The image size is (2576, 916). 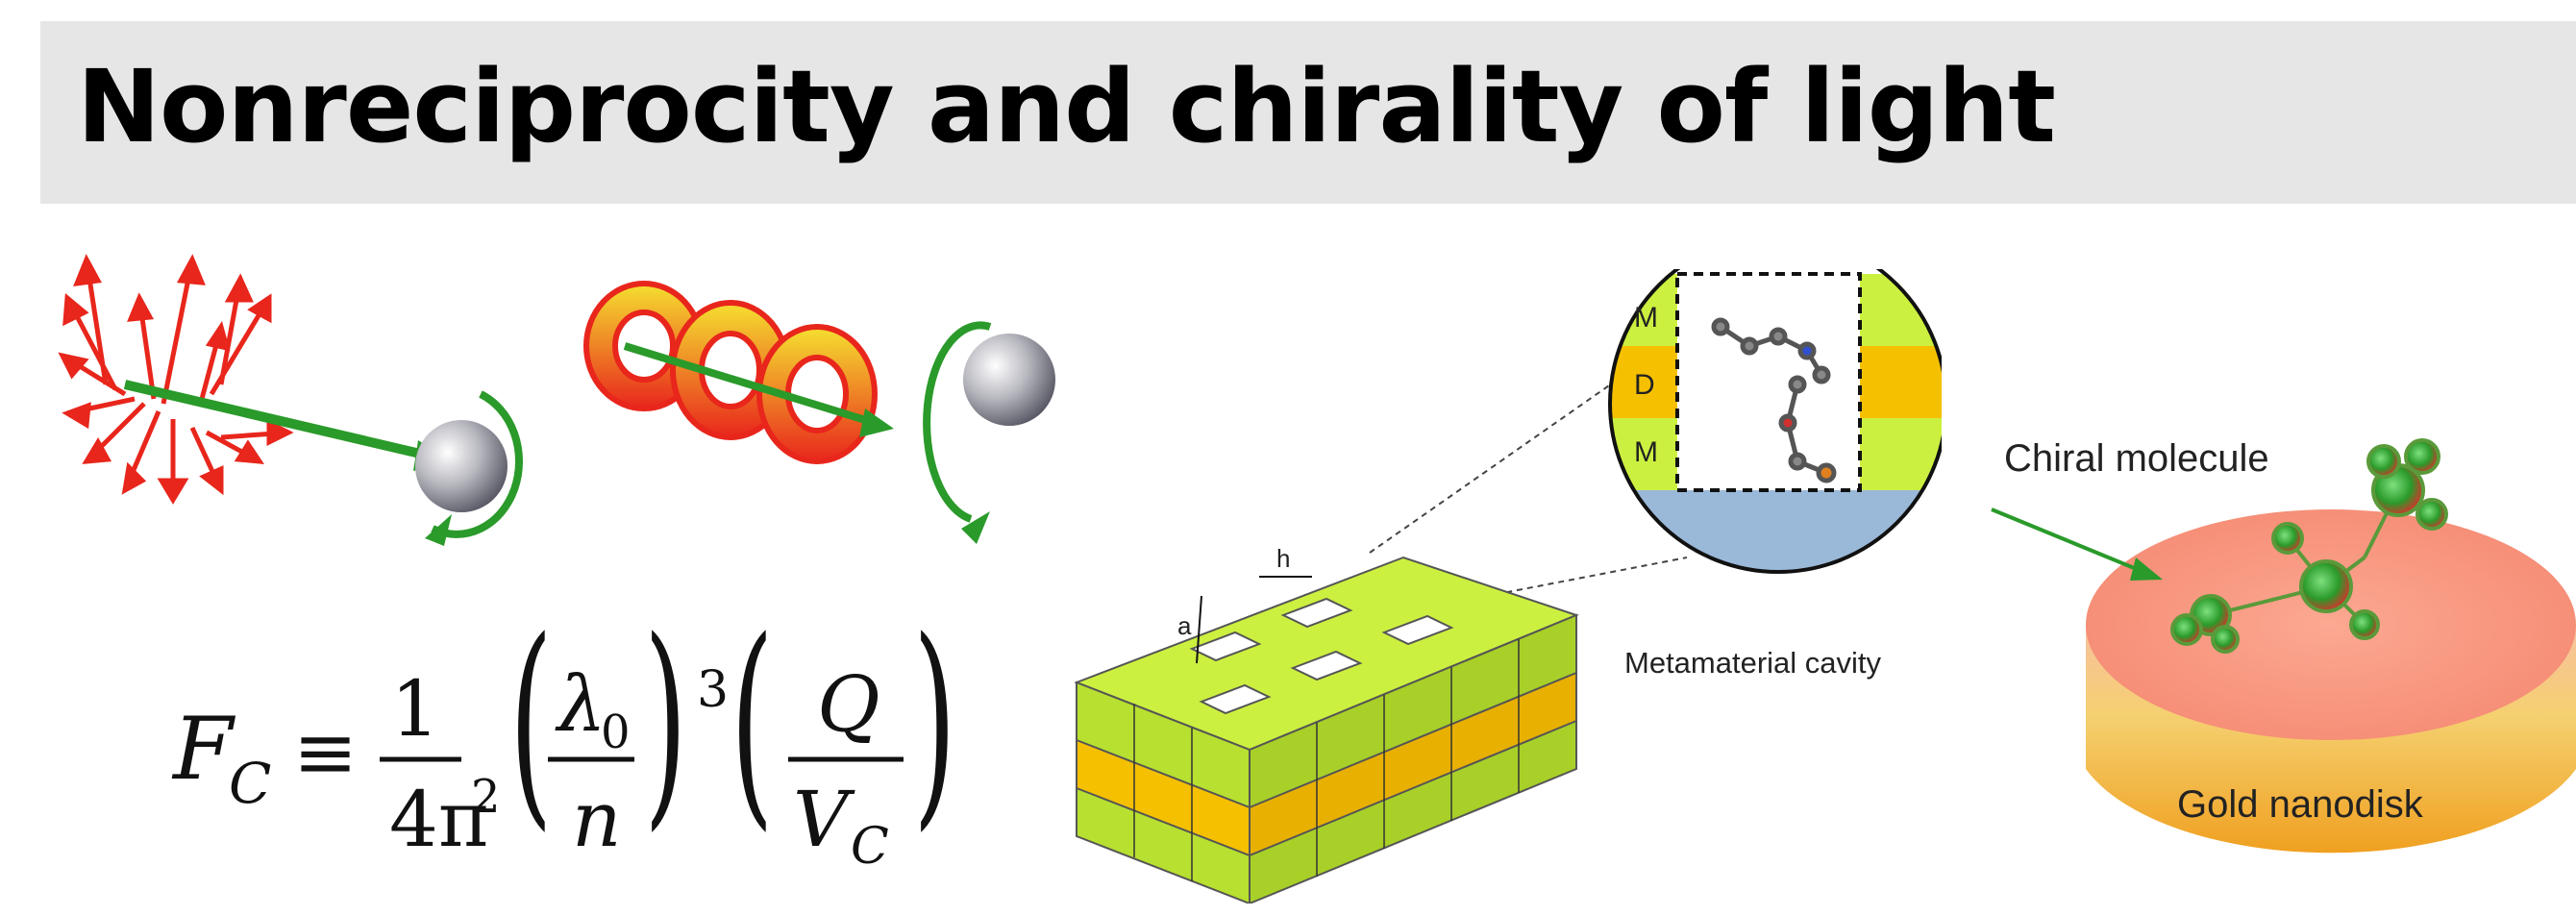 I want to click on layer-label-m-top: M, so click(x=1646, y=318).